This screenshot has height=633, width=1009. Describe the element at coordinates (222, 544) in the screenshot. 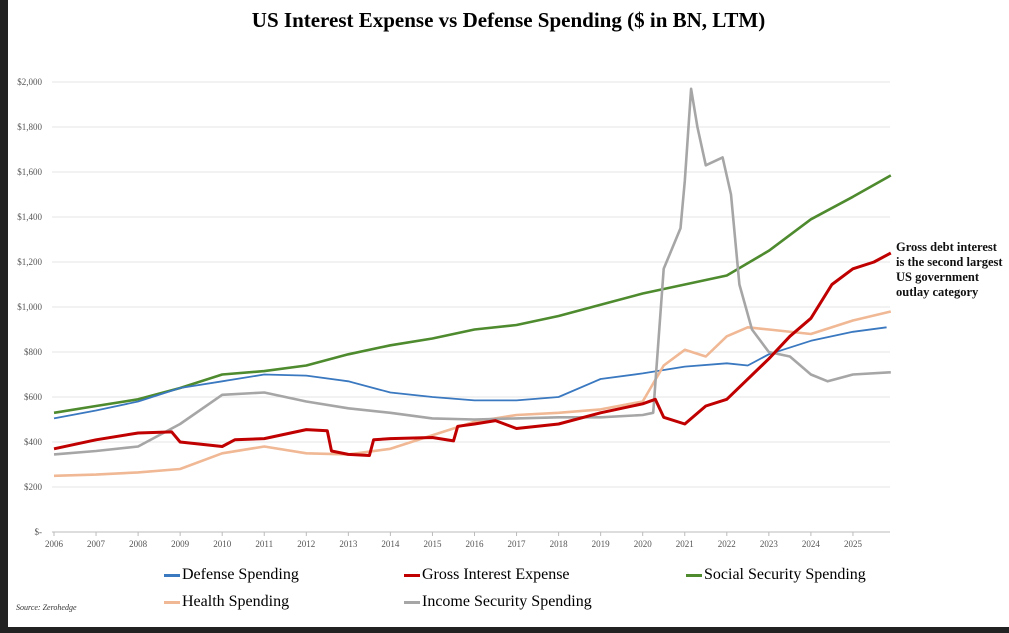

I see `x-tick-label: 2010` at that location.